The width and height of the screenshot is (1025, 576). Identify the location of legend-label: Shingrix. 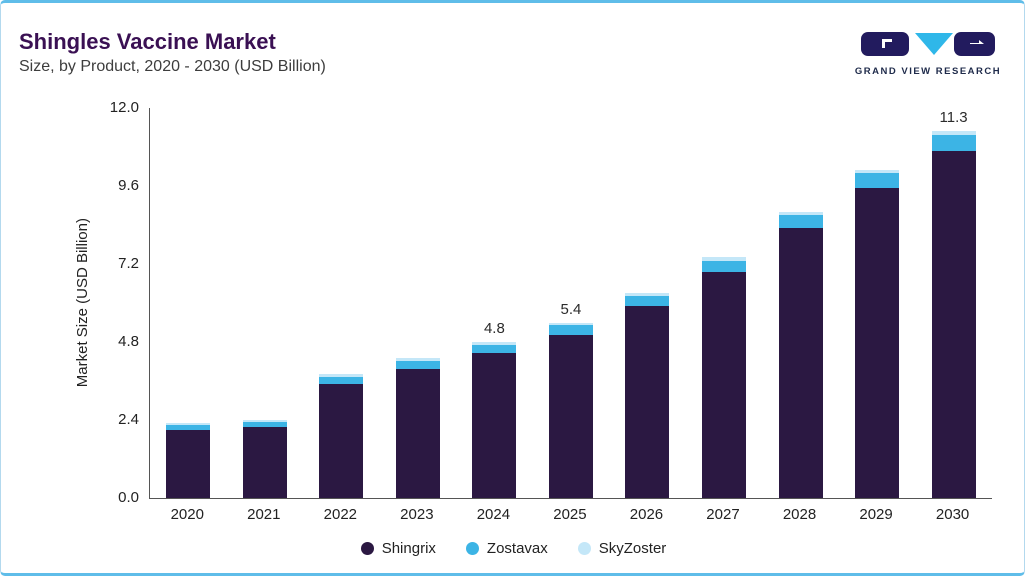
(408, 548).